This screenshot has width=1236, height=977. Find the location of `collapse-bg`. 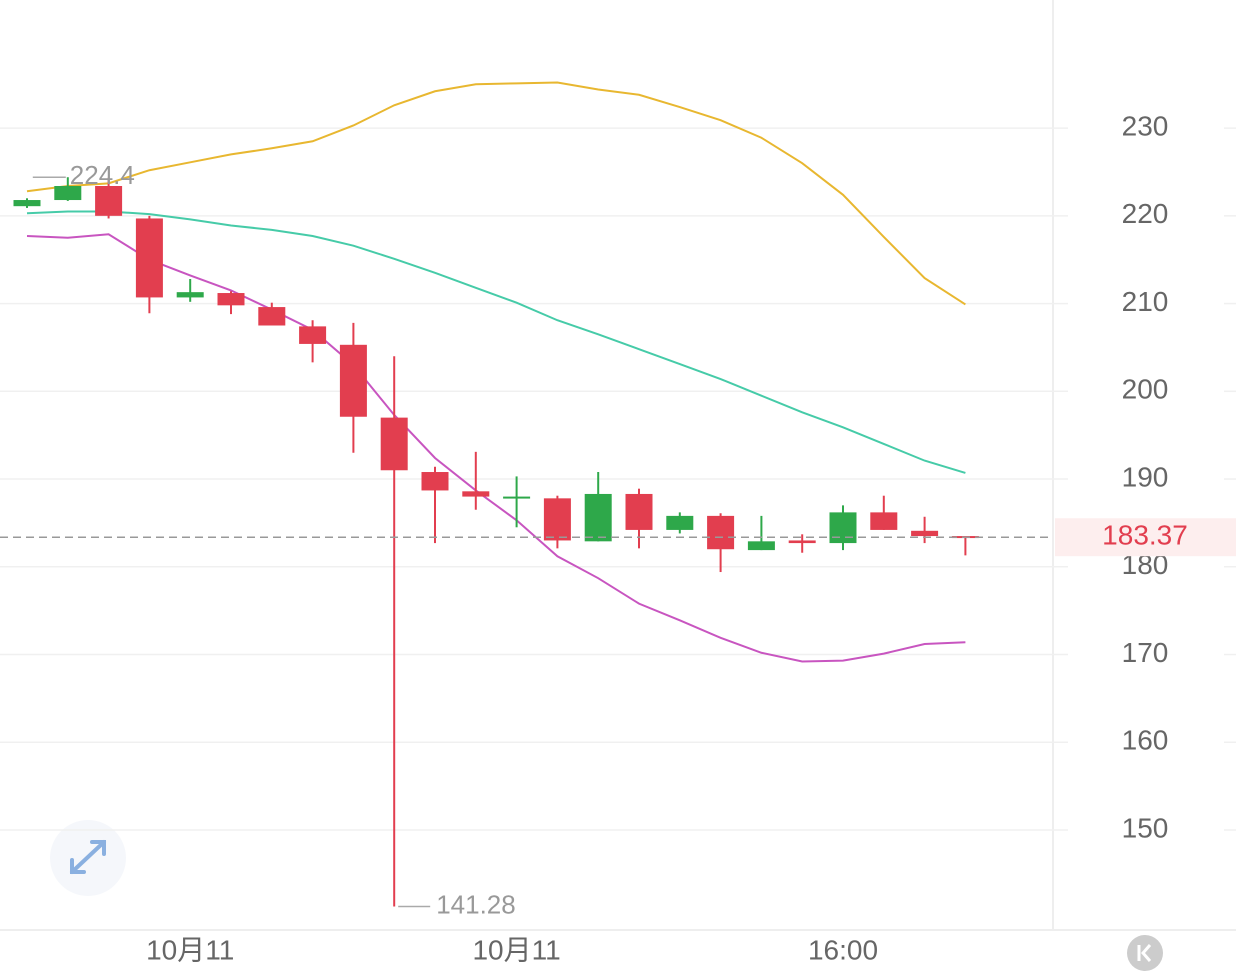

collapse-bg is located at coordinates (1145, 953).